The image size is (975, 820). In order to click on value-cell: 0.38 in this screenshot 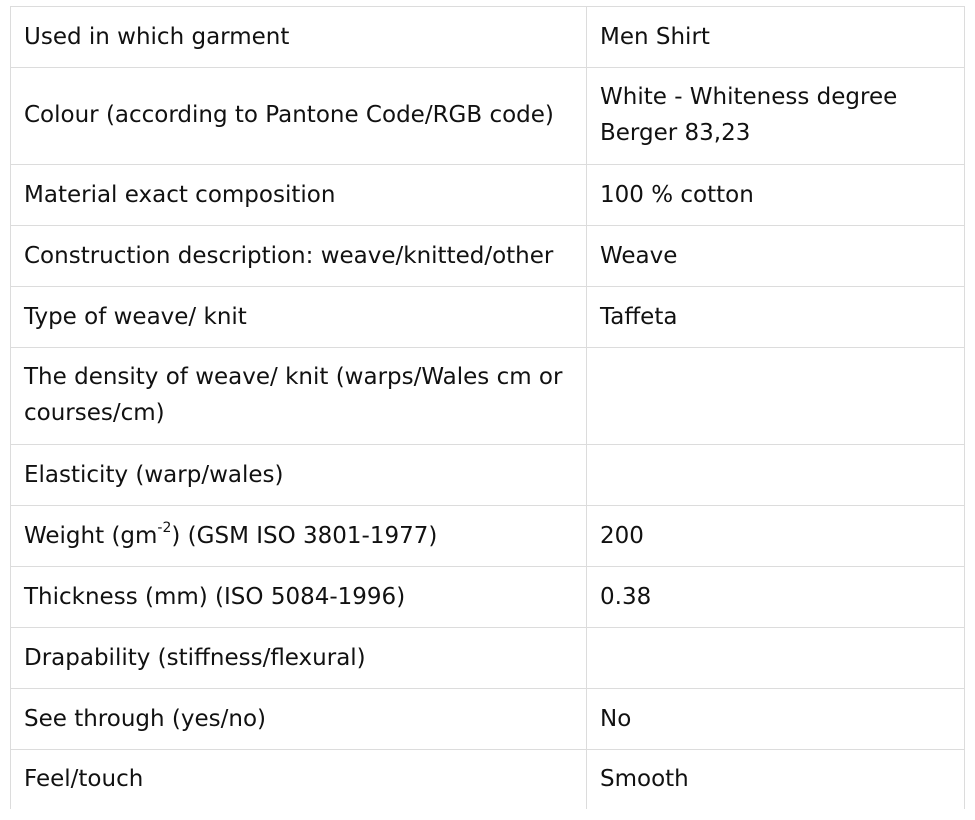, I will do `click(775, 597)`.